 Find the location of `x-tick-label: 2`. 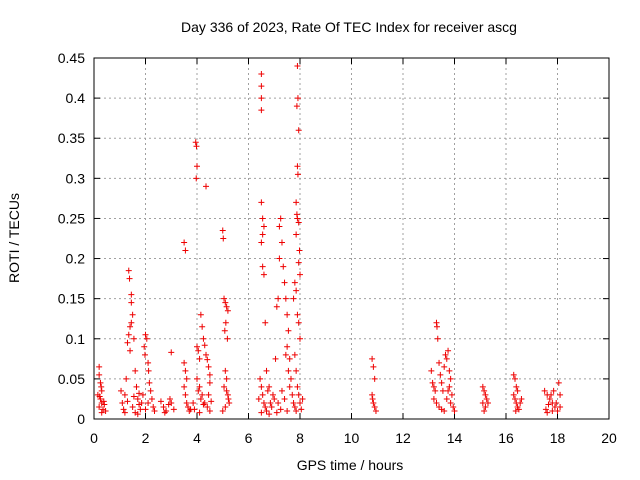

x-tick-label: 2 is located at coordinates (146, 438).